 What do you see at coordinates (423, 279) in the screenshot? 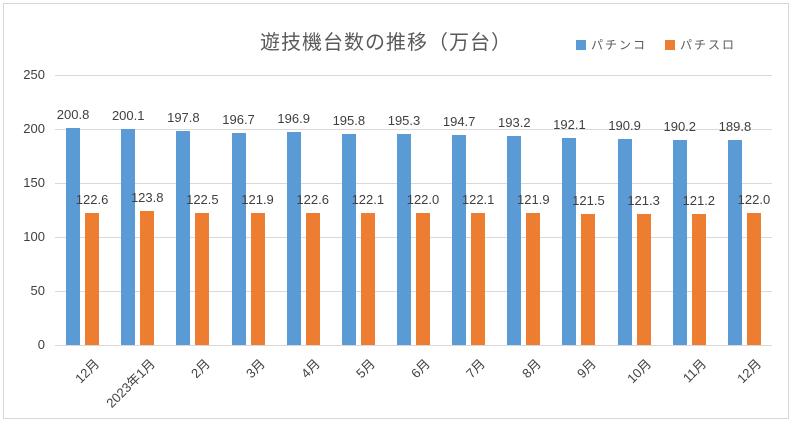
I see `bar-pachislo-6月` at bounding box center [423, 279].